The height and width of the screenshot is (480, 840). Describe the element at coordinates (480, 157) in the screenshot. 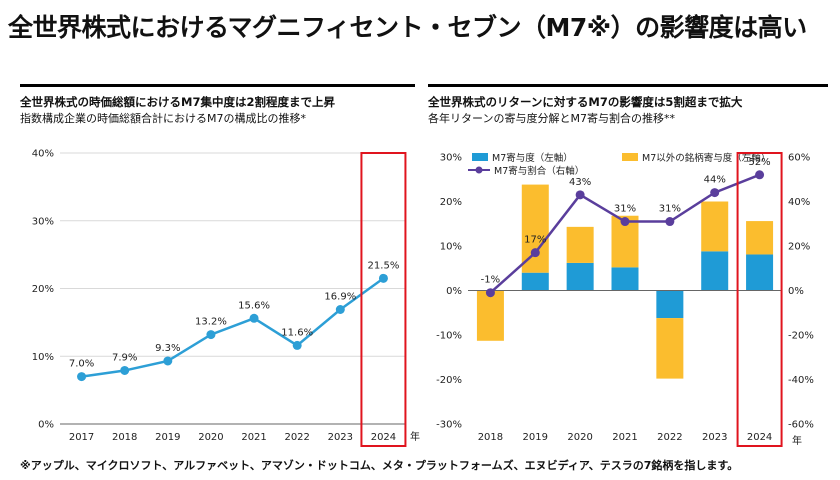

I see `legend-m7-swatch` at that location.